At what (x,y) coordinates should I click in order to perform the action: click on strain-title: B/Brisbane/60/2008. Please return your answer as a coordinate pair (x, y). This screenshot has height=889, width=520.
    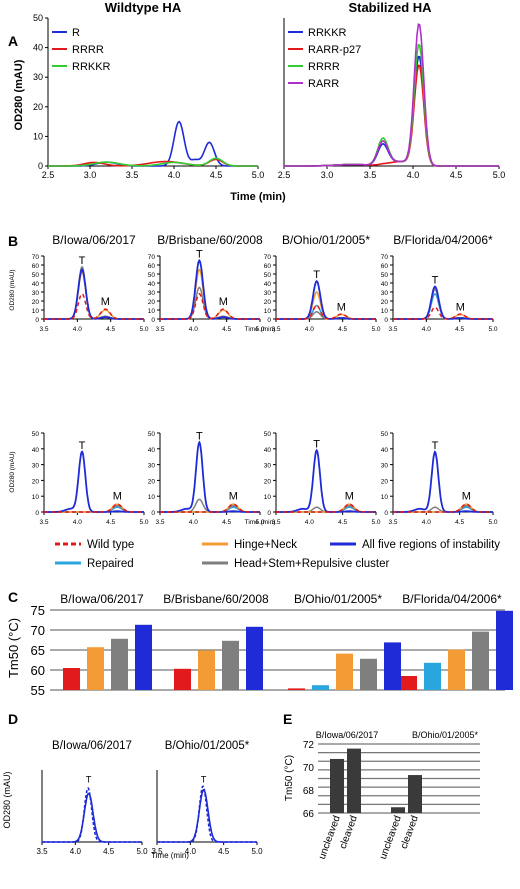
    Looking at the image, I should click on (216, 599).